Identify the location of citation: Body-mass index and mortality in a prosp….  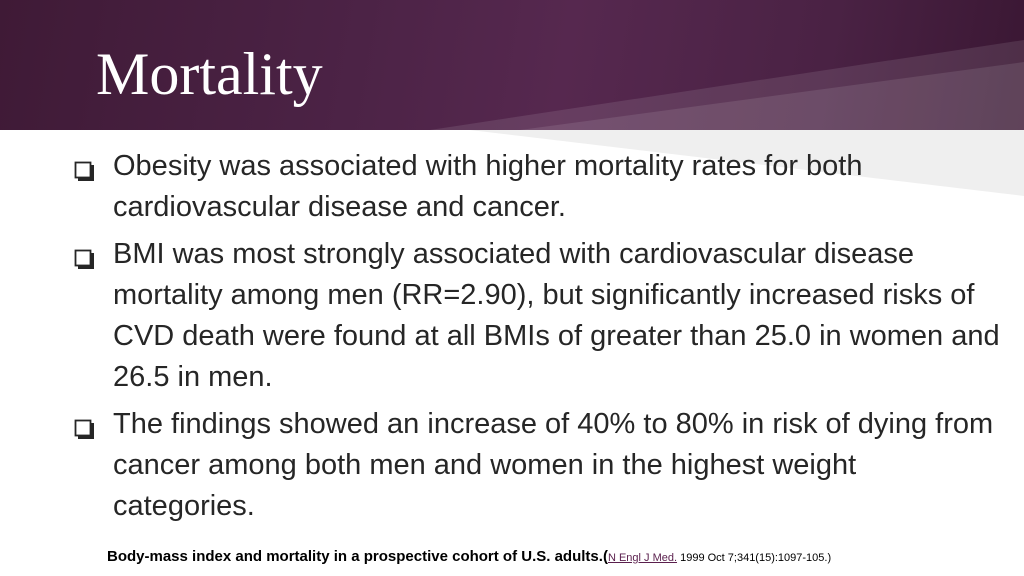
(469, 557).